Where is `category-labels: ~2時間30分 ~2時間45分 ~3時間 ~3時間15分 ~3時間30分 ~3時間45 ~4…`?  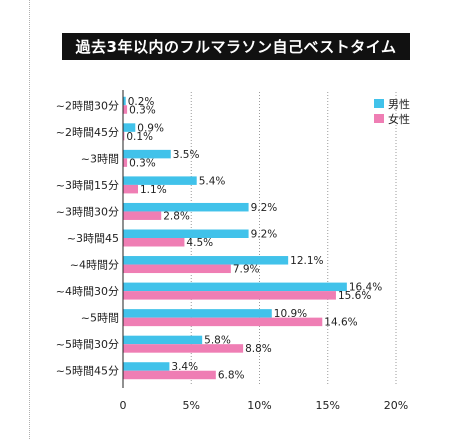 category-labels: ~2時間30分 ~2時間45分 ~3時間 ~3時間15分 ~3時間30分 ~3時間45 ~4… is located at coordinates (87, 238).